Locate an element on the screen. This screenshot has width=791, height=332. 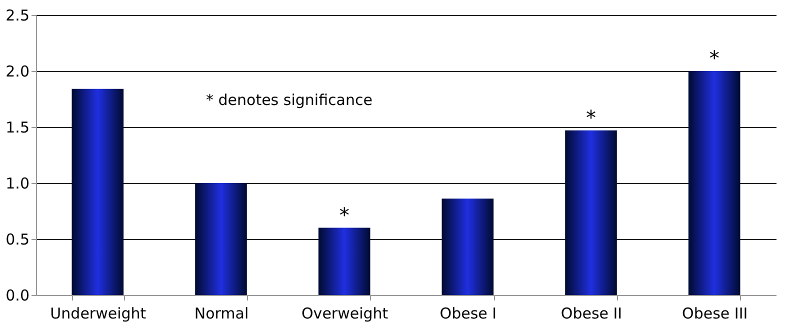
y-tick-label: 0.0 is located at coordinates (18, 295).